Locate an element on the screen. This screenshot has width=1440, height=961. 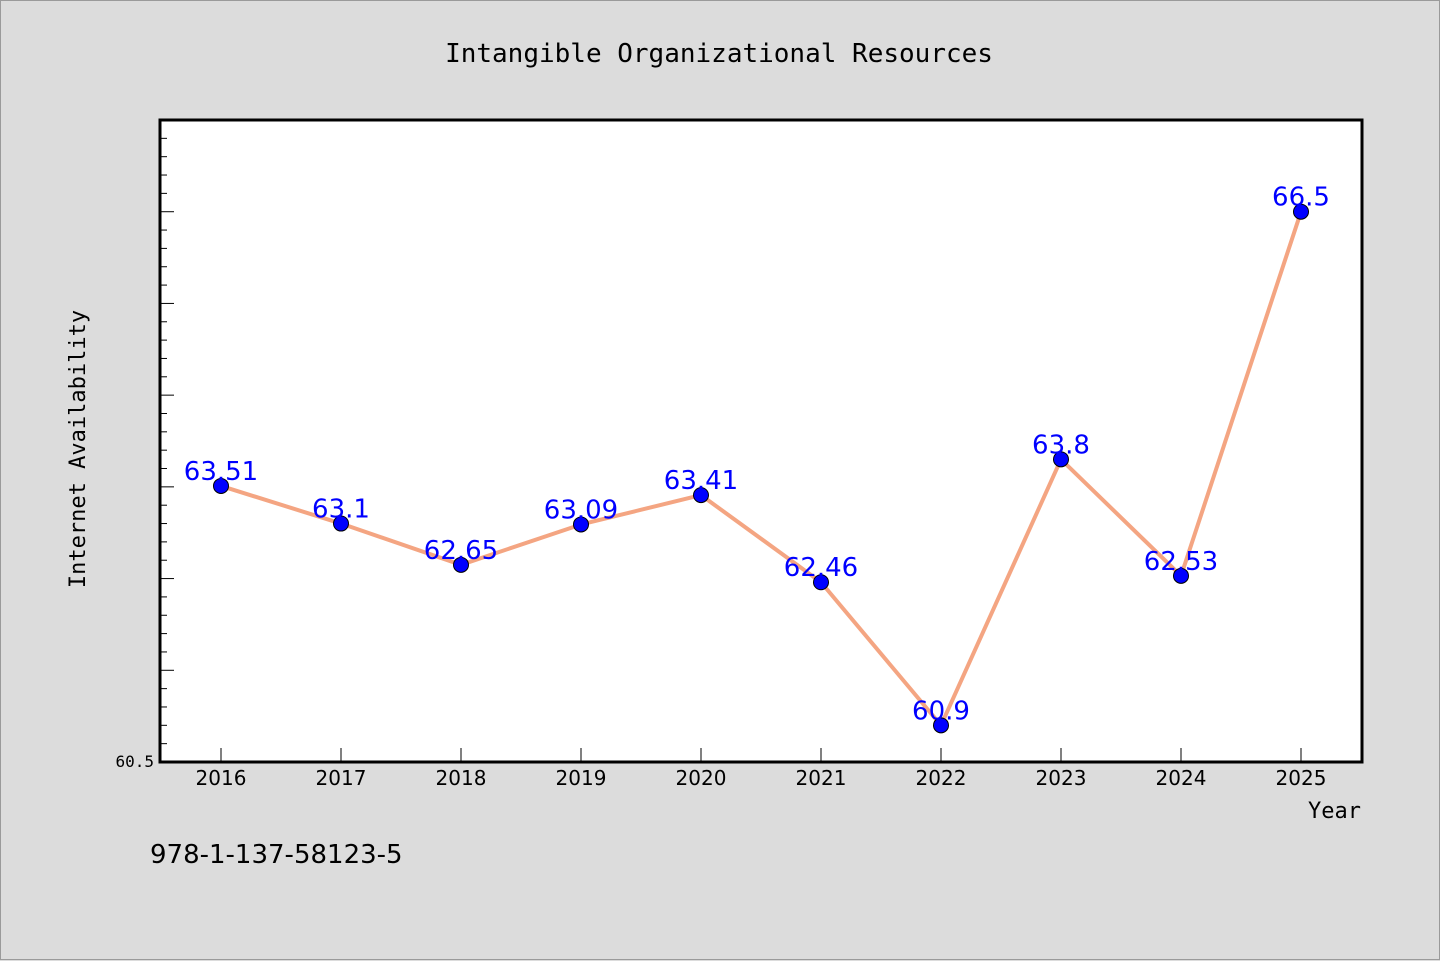
x-tick-label: 2021 is located at coordinates (821, 778).